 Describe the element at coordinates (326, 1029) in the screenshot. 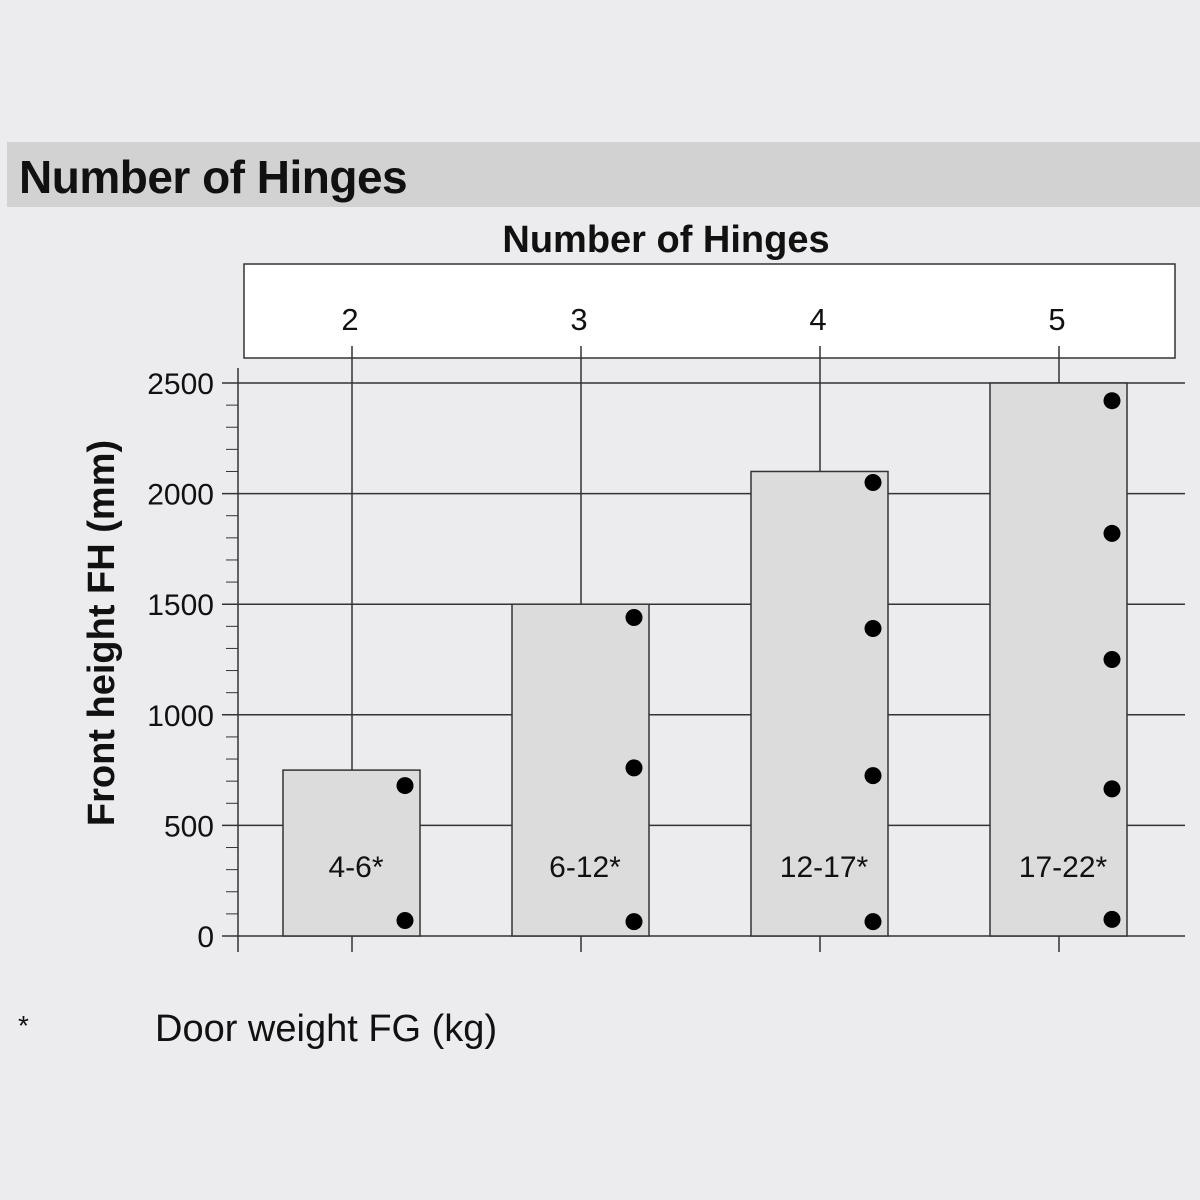

I see `footnote-text: Door weight FG (kg)` at that location.